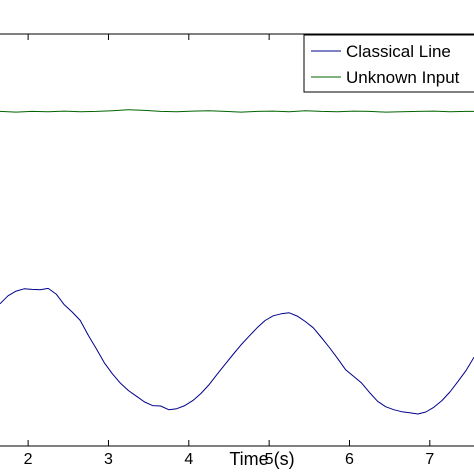  I want to click on x-tick-label: 3, so click(108, 459).